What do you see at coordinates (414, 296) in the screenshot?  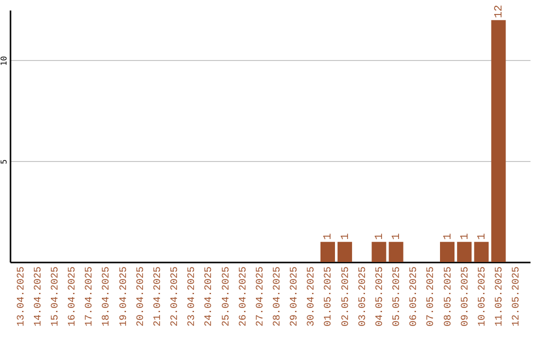 I see `x-tick-label: 06.05.2025` at bounding box center [414, 296].